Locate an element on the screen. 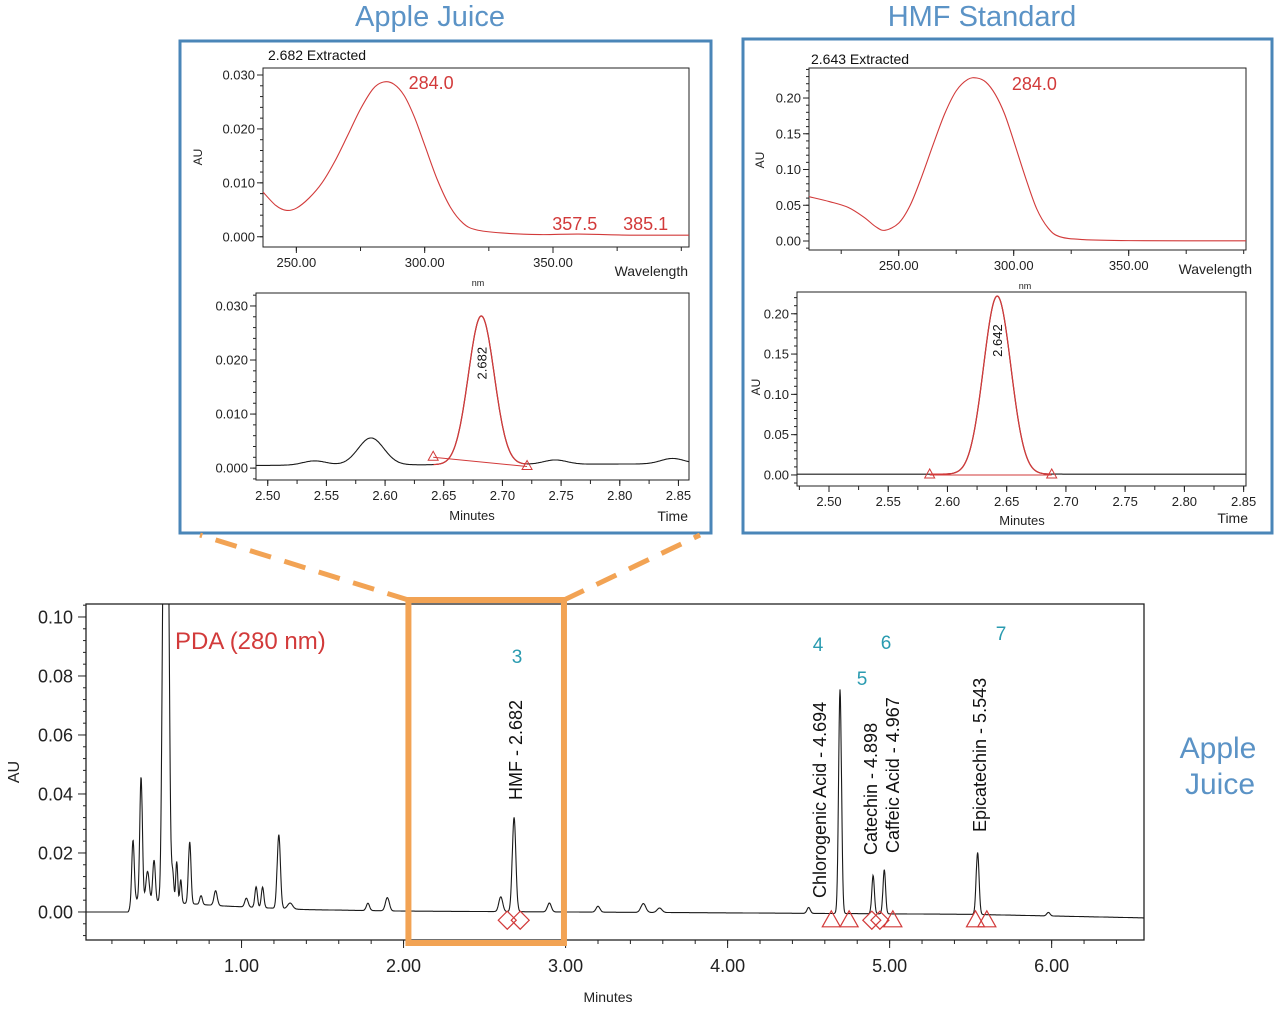 This screenshot has width=1280, height=1014. peak-number: 6 is located at coordinates (886, 643).